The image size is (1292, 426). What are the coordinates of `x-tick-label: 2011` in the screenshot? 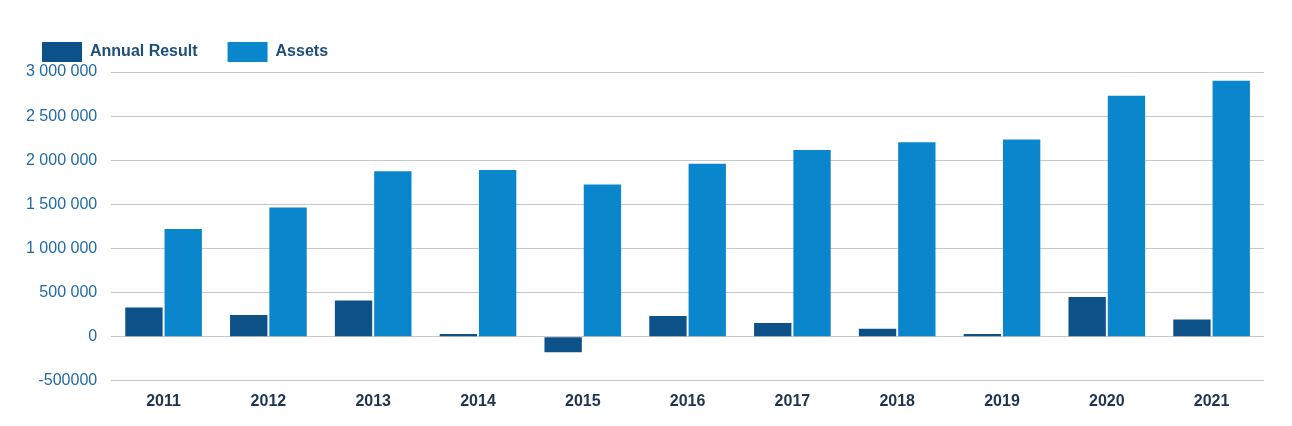 It's located at (164, 400).